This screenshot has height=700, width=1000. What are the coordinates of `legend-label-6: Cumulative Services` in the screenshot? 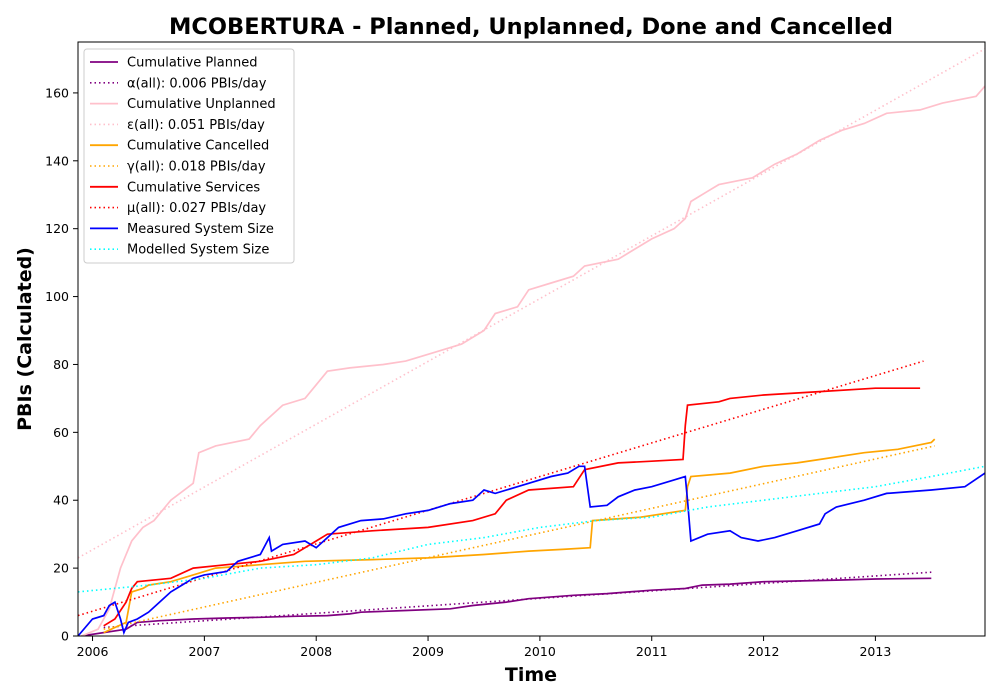 It's located at (193, 187).